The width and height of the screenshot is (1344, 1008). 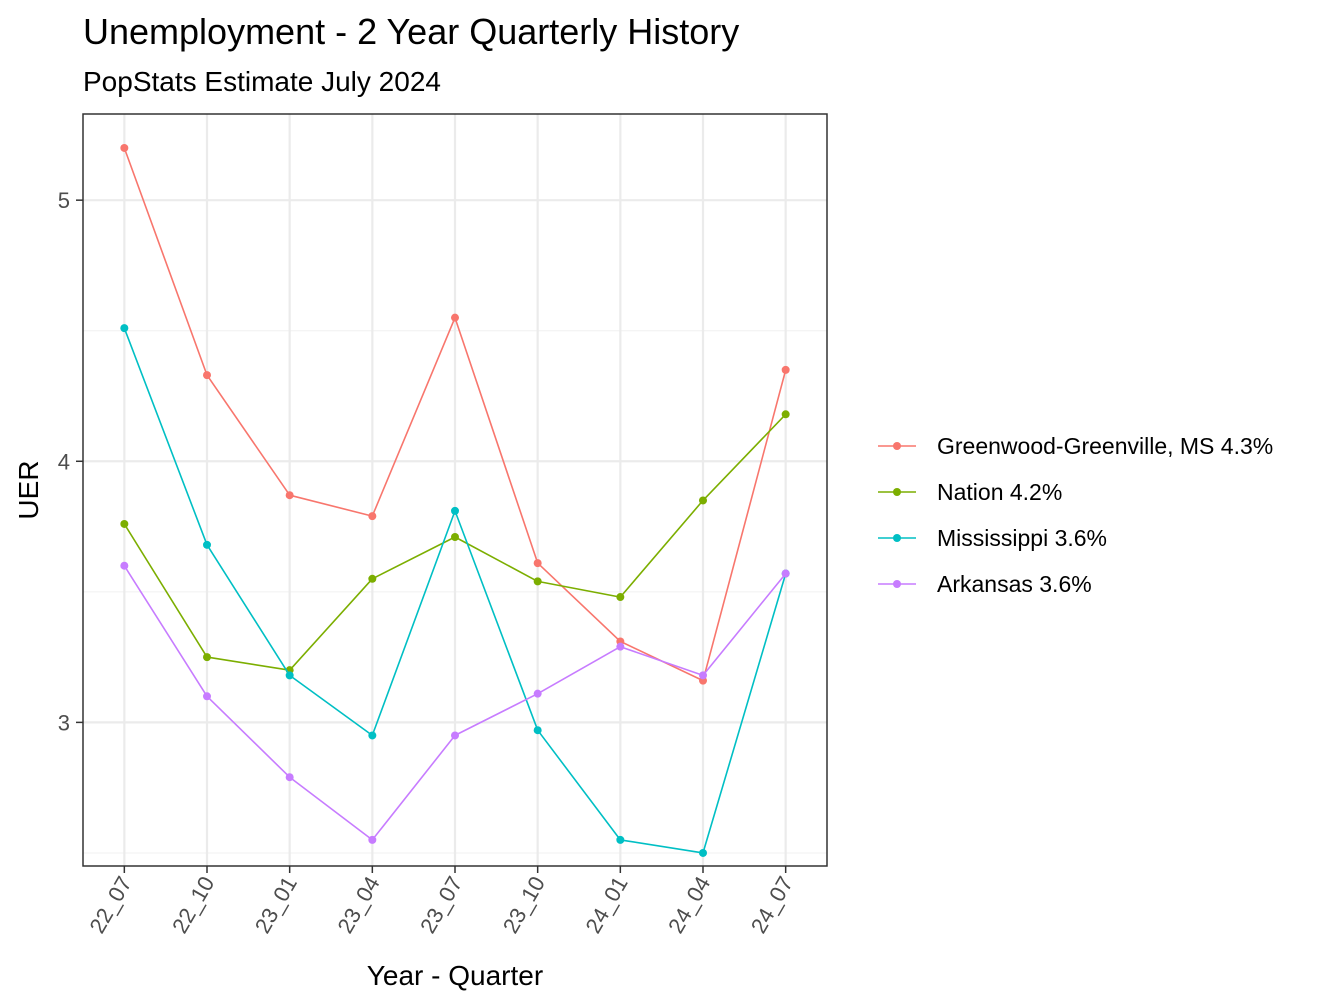 I want to click on x-tick-label: 22_07, so click(x=110, y=904).